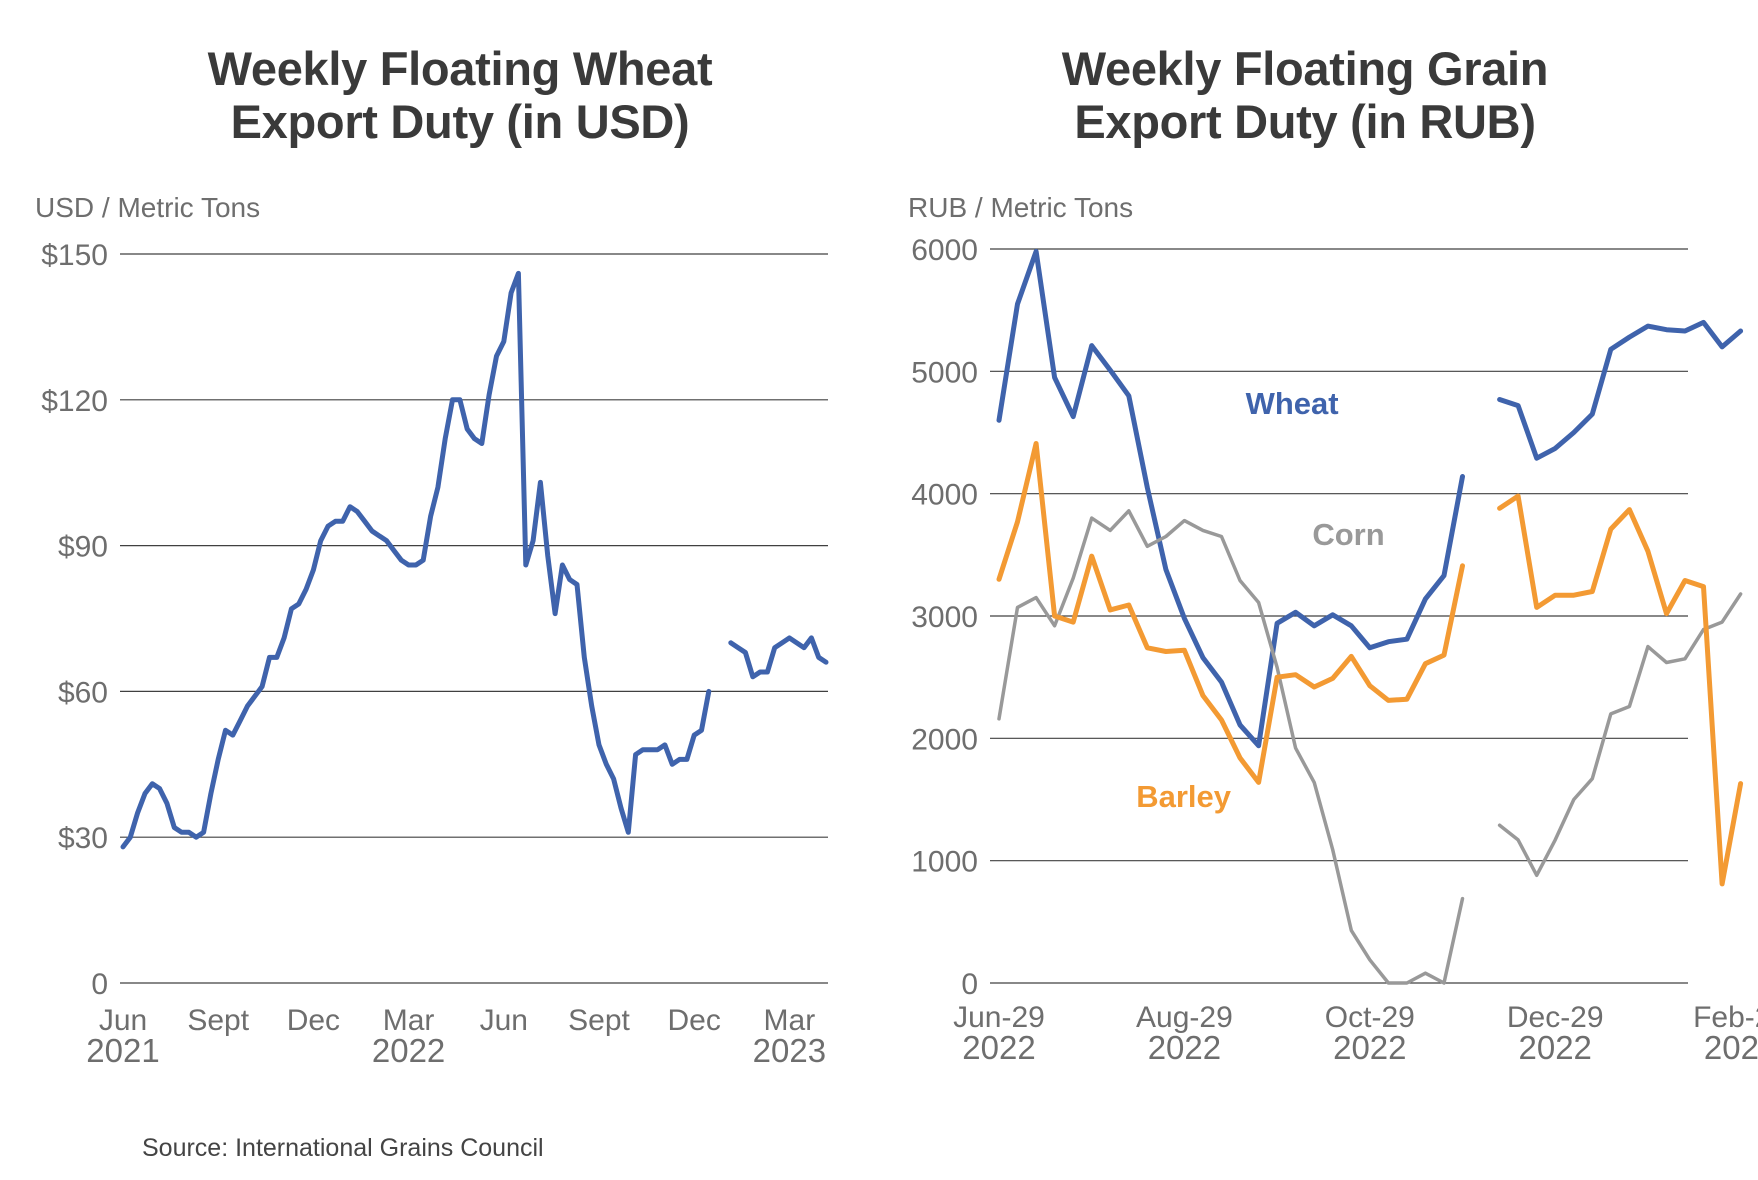  I want to click on right-x-tick-label: Oct-29, so click(1370, 1017).